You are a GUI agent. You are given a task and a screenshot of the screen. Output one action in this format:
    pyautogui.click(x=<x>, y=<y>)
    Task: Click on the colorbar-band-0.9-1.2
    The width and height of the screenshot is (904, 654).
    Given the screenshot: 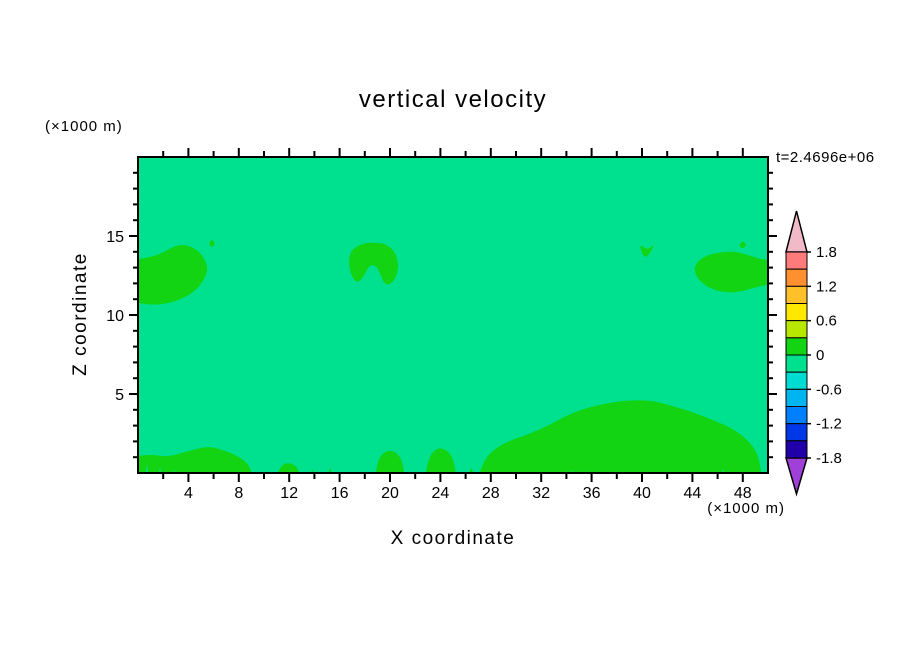 What is the action you would take?
    pyautogui.click(x=796, y=295)
    